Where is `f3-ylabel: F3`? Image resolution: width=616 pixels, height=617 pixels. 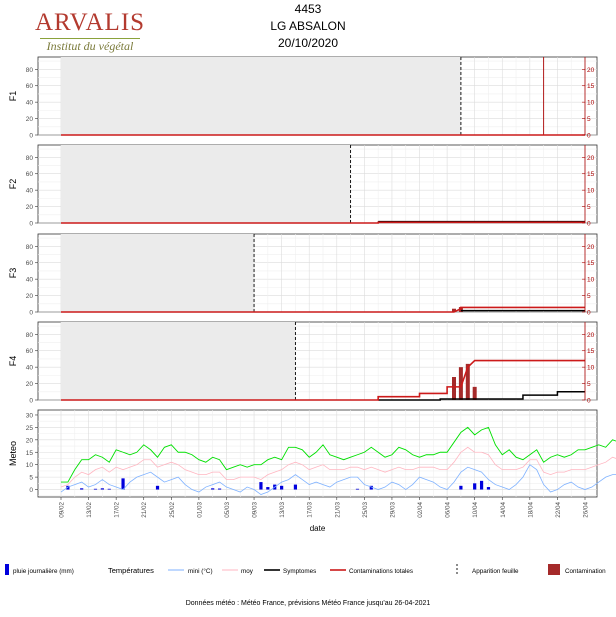 f3-ylabel: F3 is located at coordinates (13, 273).